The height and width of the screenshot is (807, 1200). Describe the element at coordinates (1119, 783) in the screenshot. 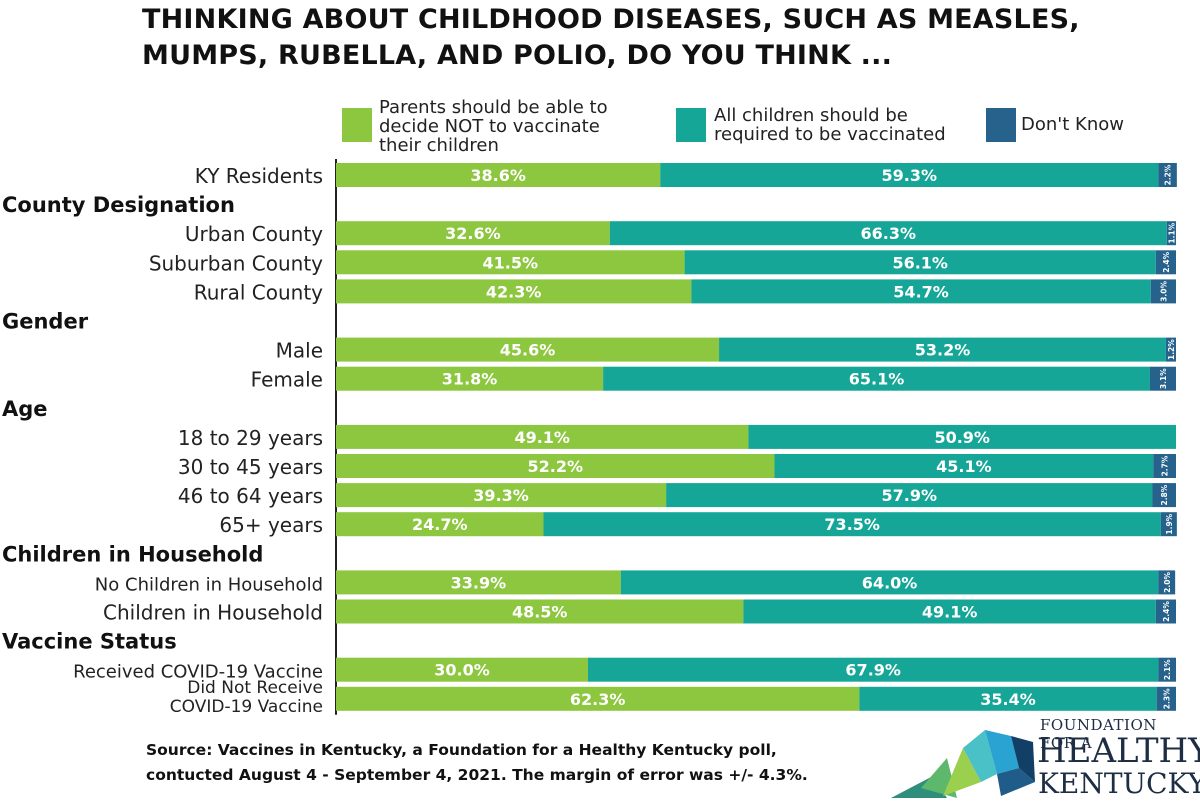

I see `logo-line-3: KENTUCKY` at that location.